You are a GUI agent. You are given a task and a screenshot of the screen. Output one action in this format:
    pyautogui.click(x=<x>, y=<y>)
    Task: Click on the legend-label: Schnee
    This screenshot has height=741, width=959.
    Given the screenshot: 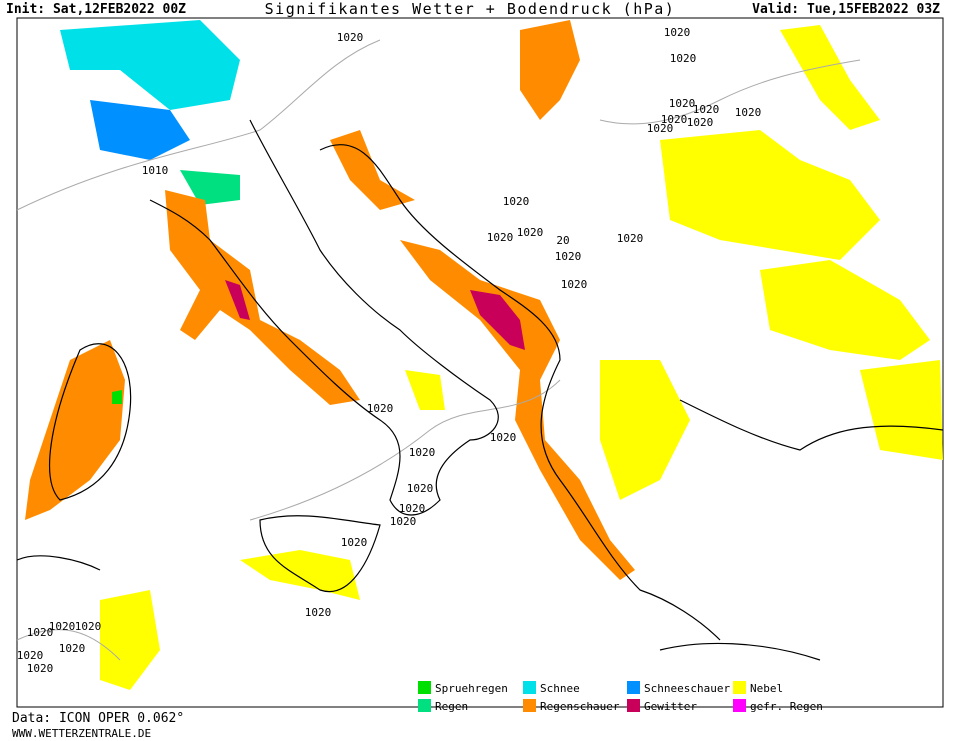 What is the action you would take?
    pyautogui.click(x=560, y=688)
    